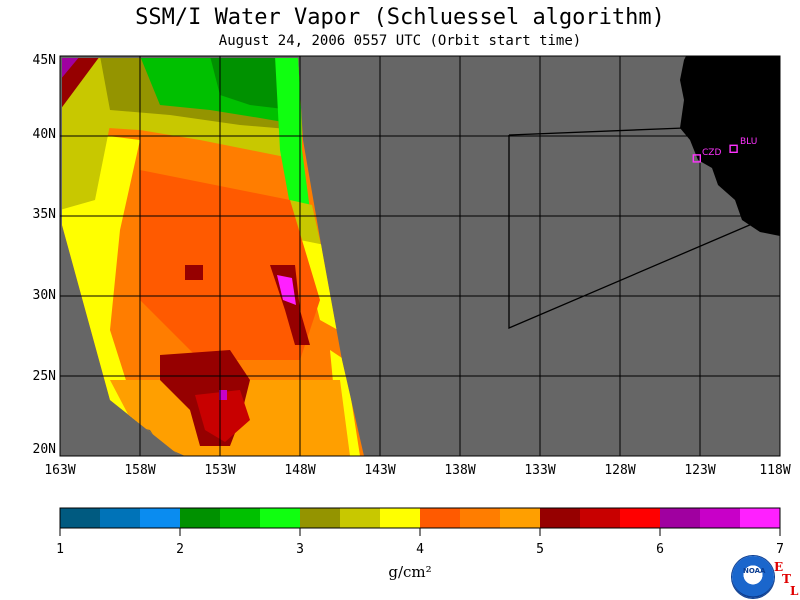 This screenshot has width=800, height=600. What do you see at coordinates (222, 416) in the screenshot?
I see `vapor-red-core-south` at bounding box center [222, 416].